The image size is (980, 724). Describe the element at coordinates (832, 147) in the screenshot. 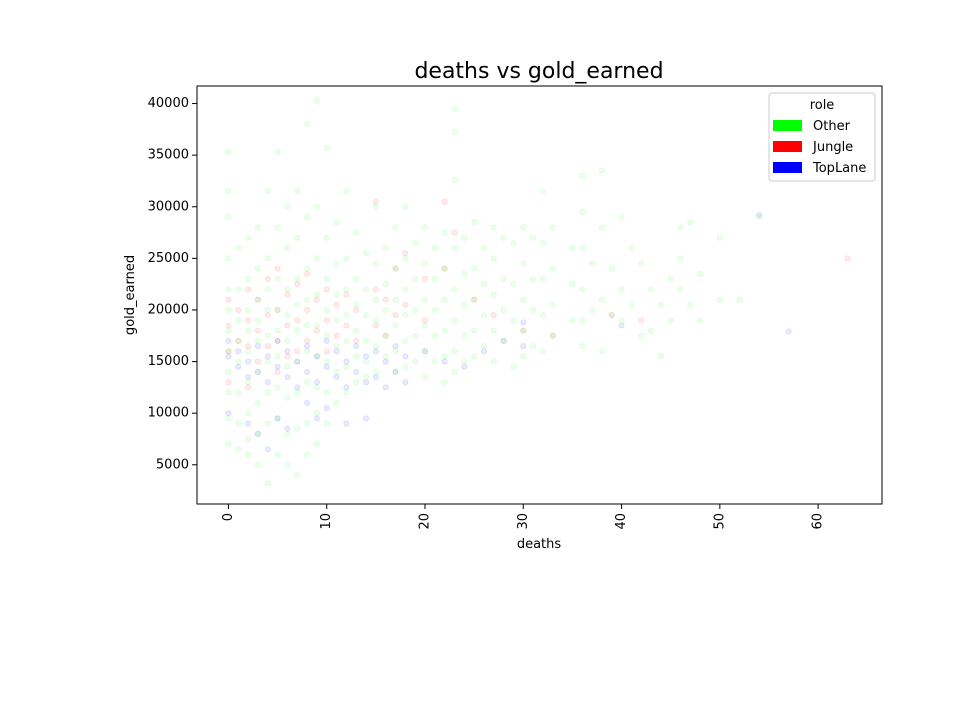

I see `legend-label-jungle: Jungle` at that location.